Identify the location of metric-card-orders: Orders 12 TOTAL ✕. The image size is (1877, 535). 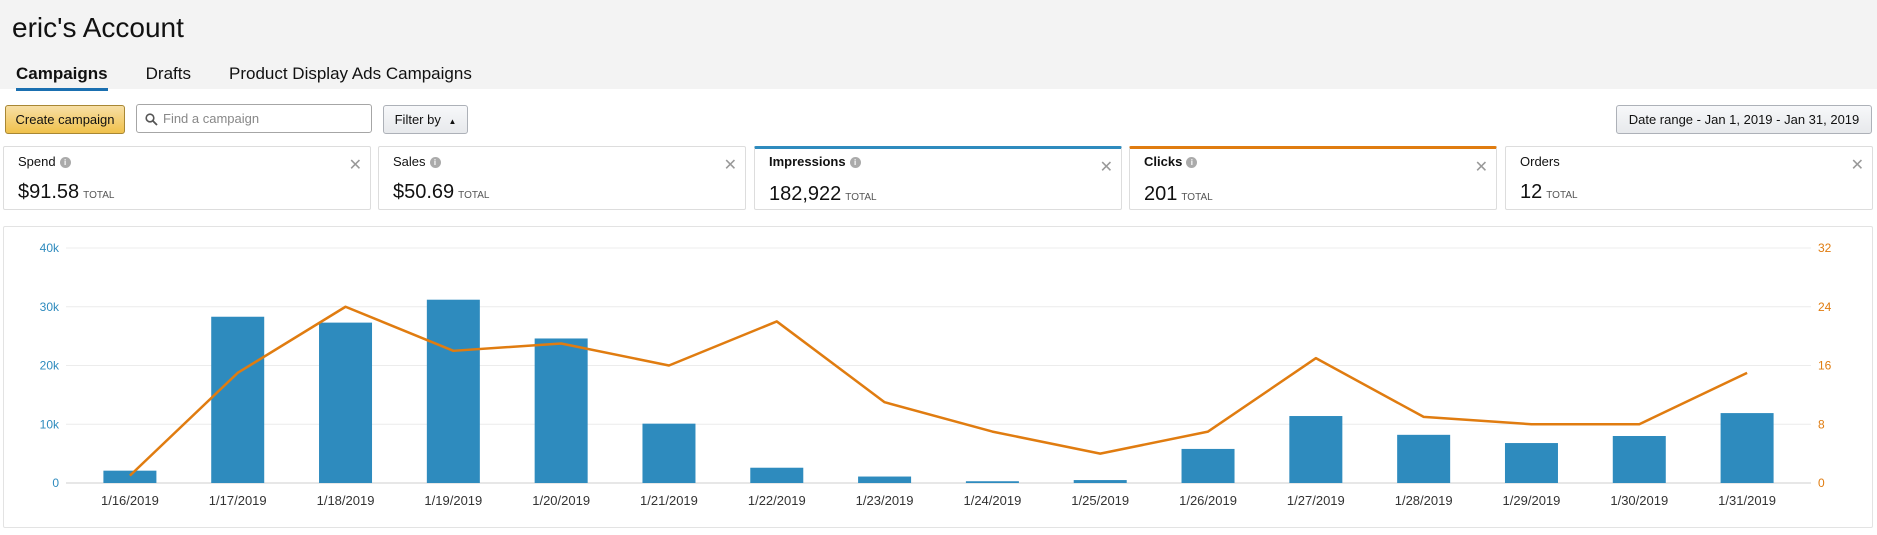
(1689, 178).